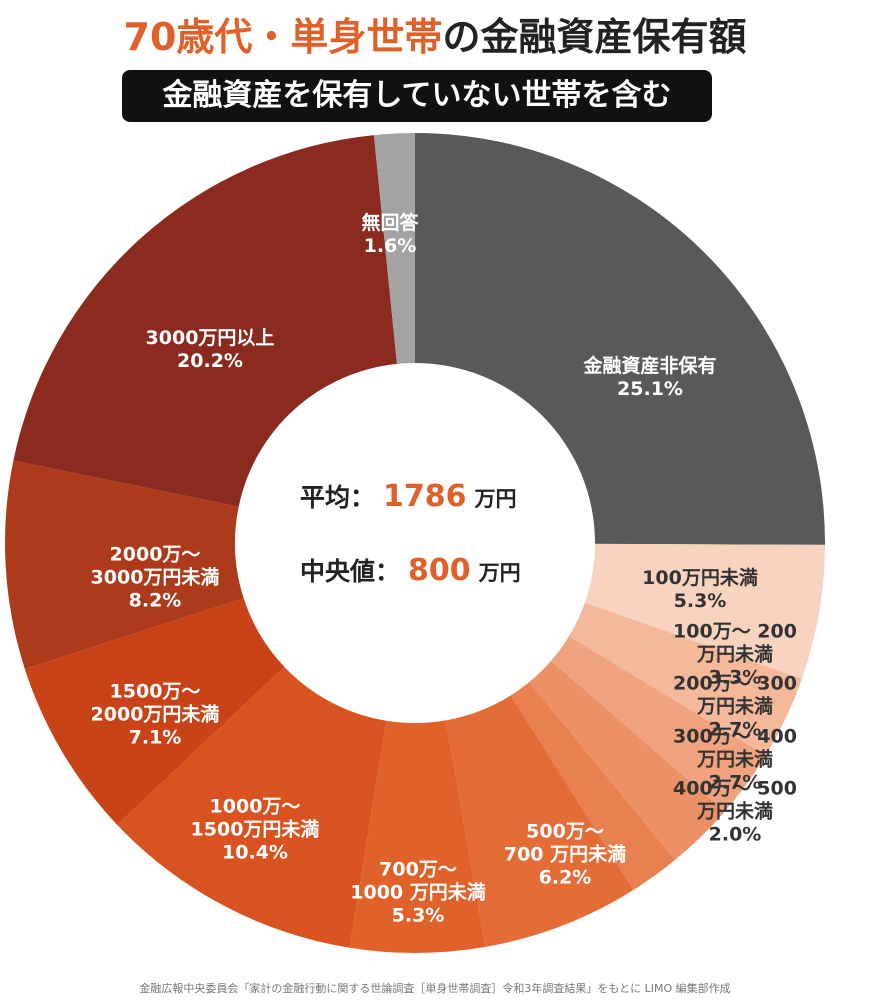  What do you see at coordinates (390, 223) in the screenshot?
I see `category-label: 無回答` at bounding box center [390, 223].